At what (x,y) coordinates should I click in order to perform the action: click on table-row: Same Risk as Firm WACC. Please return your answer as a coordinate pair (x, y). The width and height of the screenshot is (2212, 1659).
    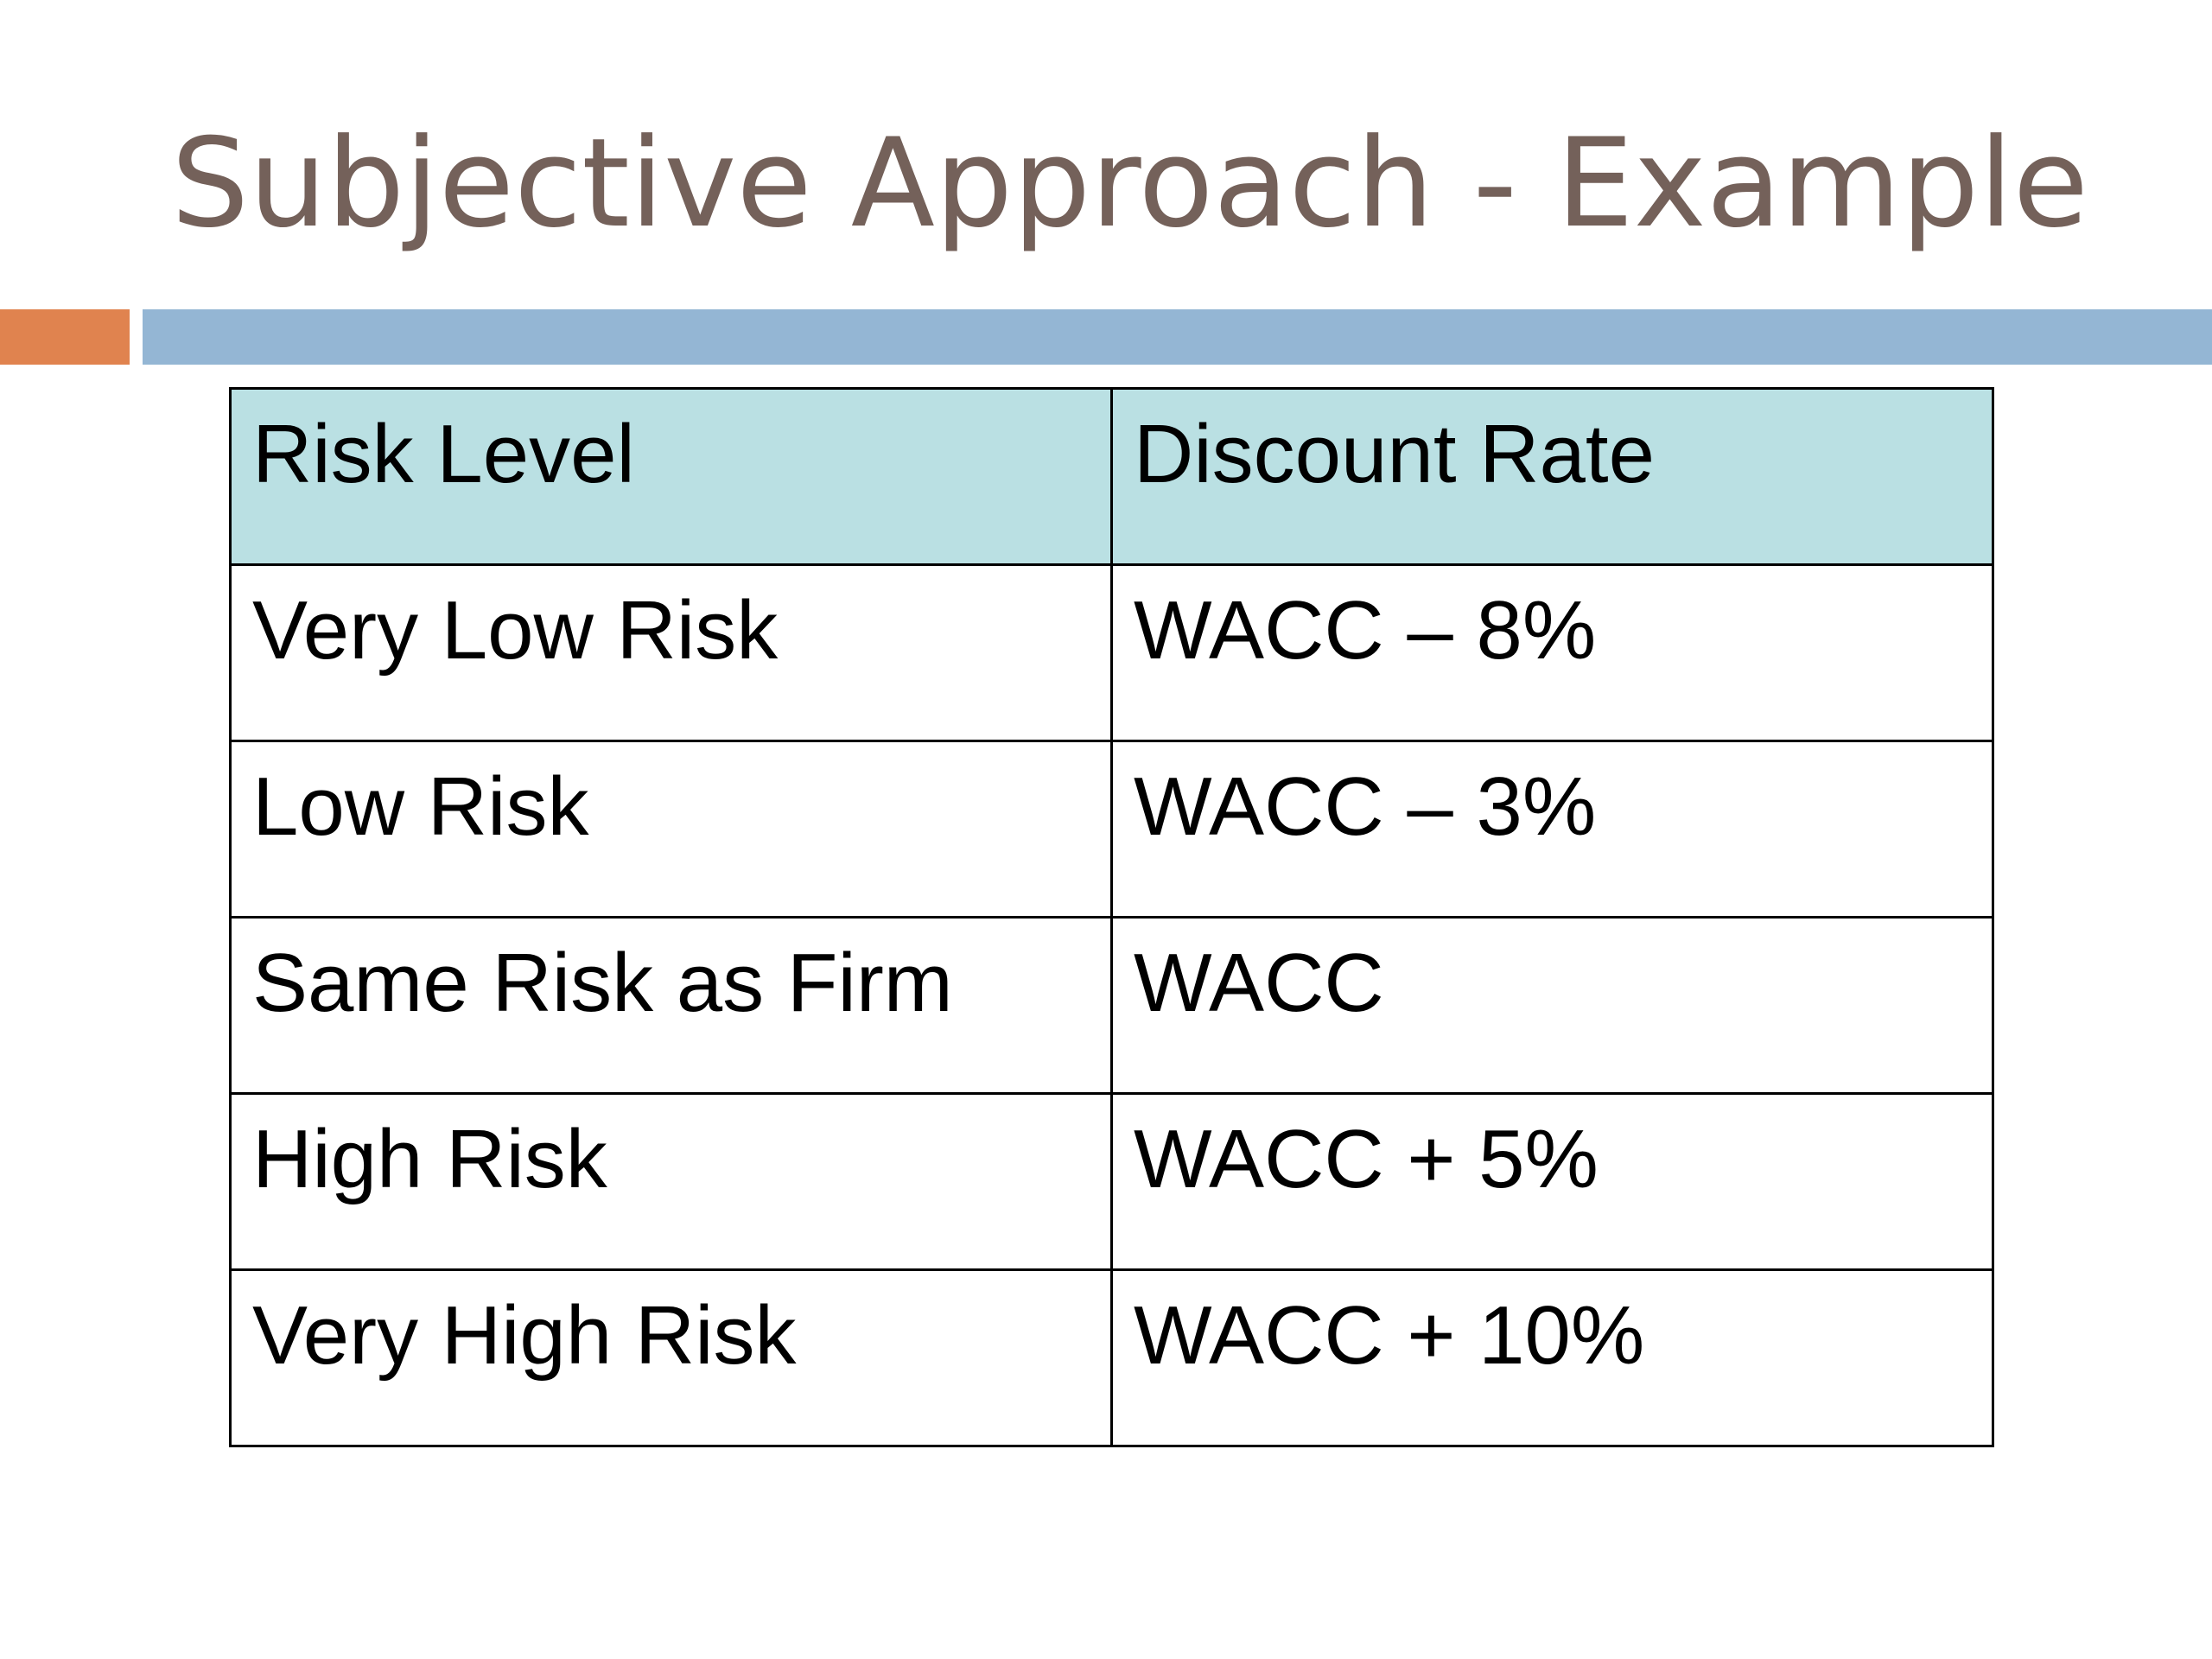
    Looking at the image, I should click on (1111, 1005).